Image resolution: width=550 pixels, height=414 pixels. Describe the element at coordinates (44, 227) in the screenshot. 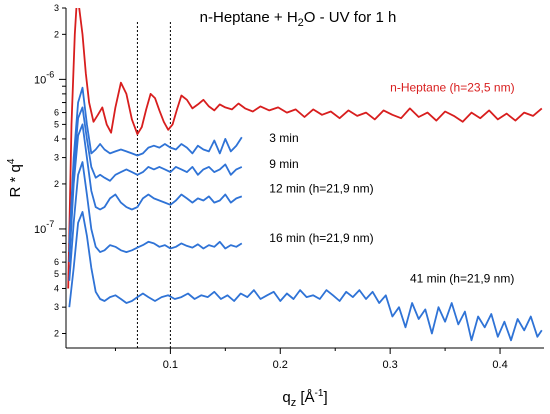

I see `y-major-tick-label: 10⁻⁷` at that location.